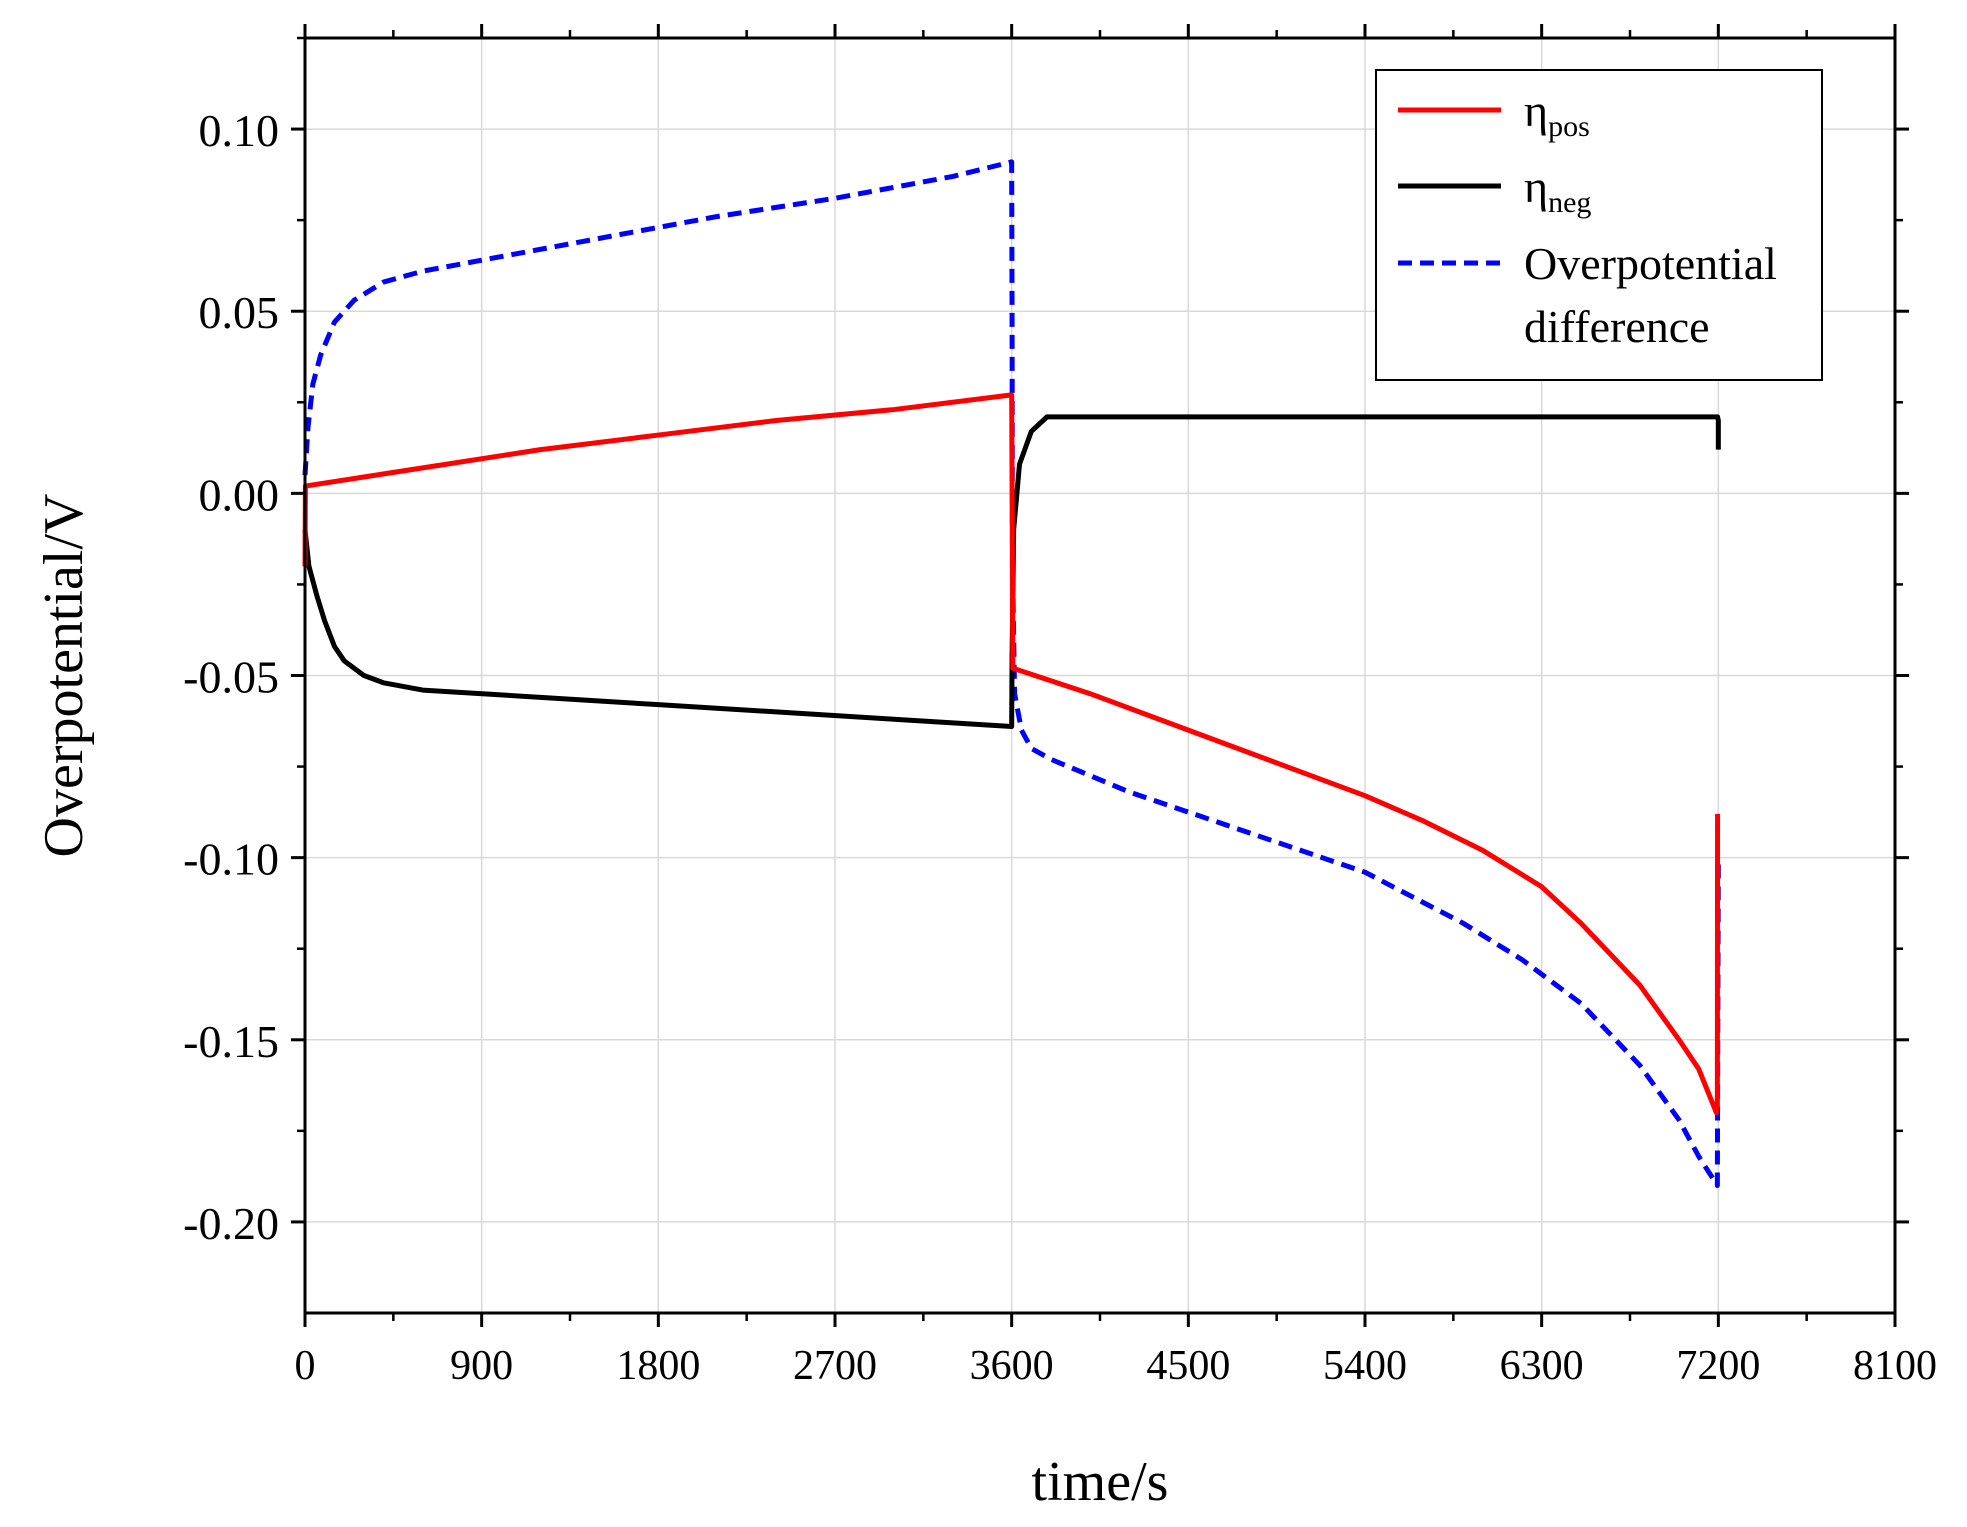  What do you see at coordinates (1617, 326) in the screenshot?
I see `legend-label-diff-line2: difference` at bounding box center [1617, 326].